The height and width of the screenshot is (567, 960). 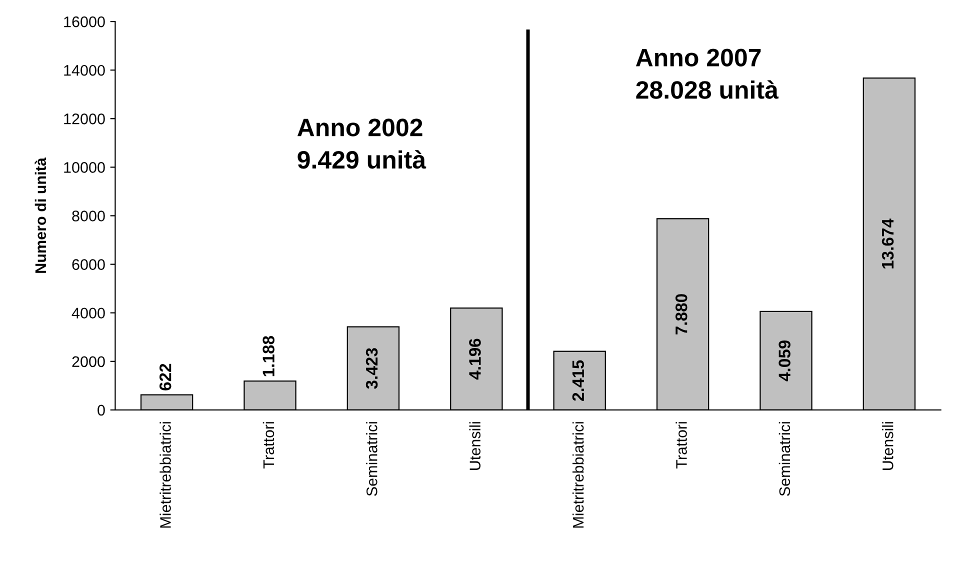 I want to click on y-tick-label: 2000, so click(x=88, y=362).